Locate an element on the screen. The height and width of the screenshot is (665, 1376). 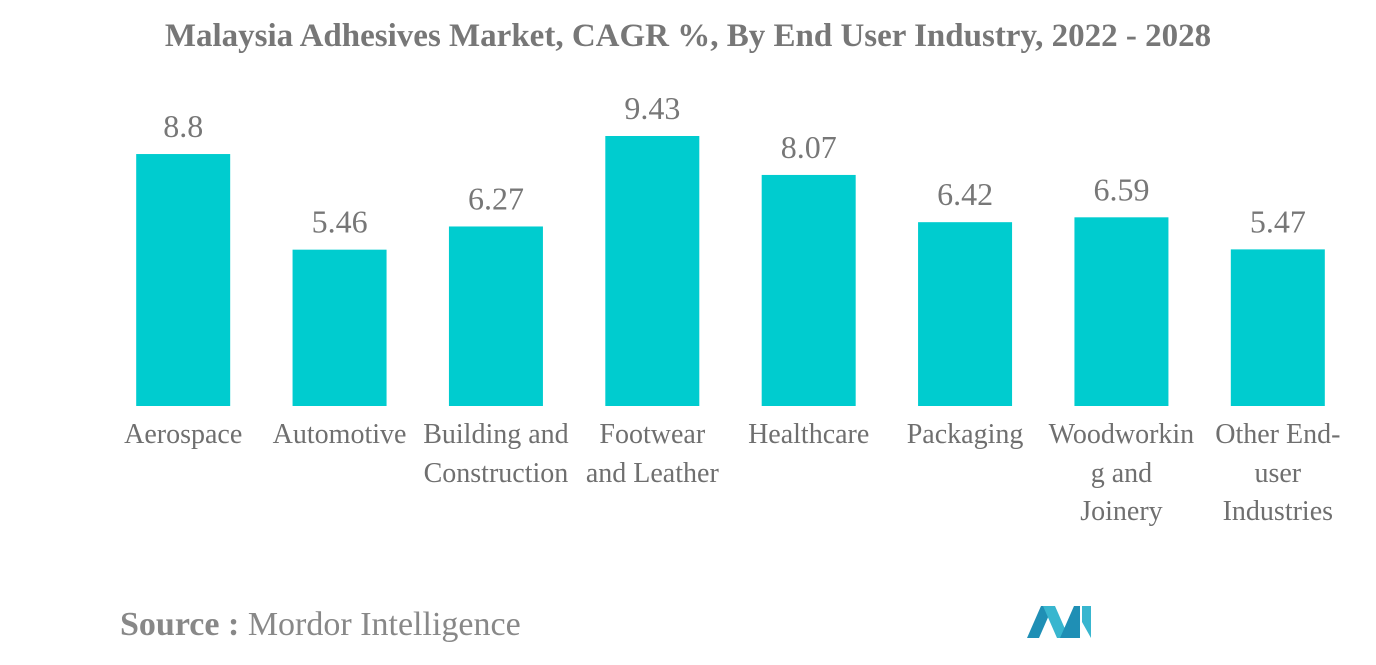
x-tick-label: Other End-user Industries is located at coordinates (1278, 473).